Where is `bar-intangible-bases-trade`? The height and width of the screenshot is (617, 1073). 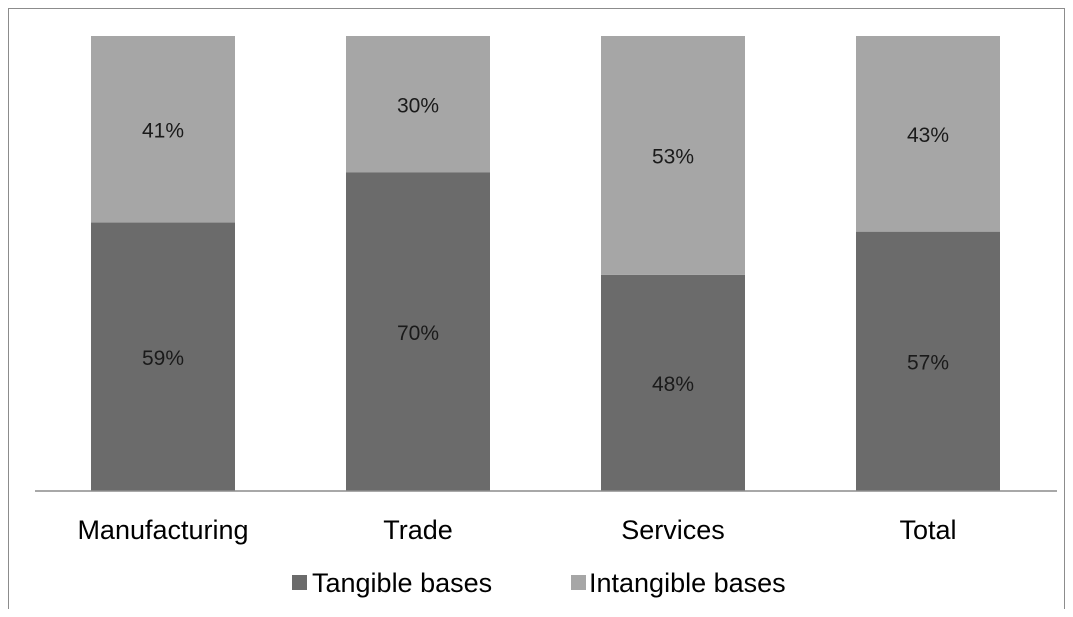 bar-intangible-bases-trade is located at coordinates (418, 104).